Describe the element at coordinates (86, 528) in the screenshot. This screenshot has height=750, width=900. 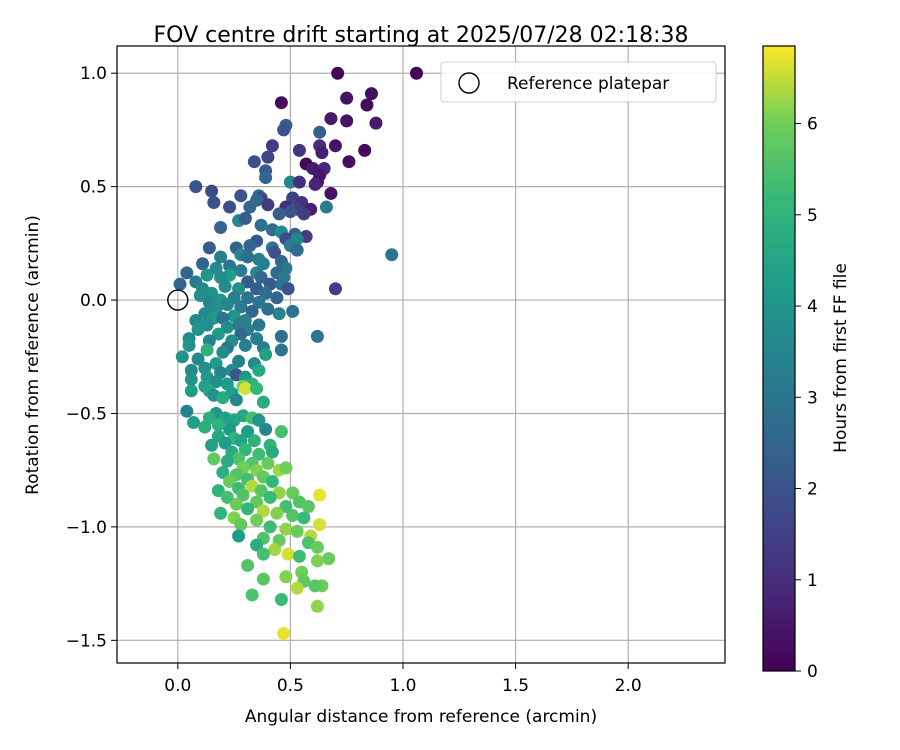
I see `y-tick-label: −1.0` at that location.